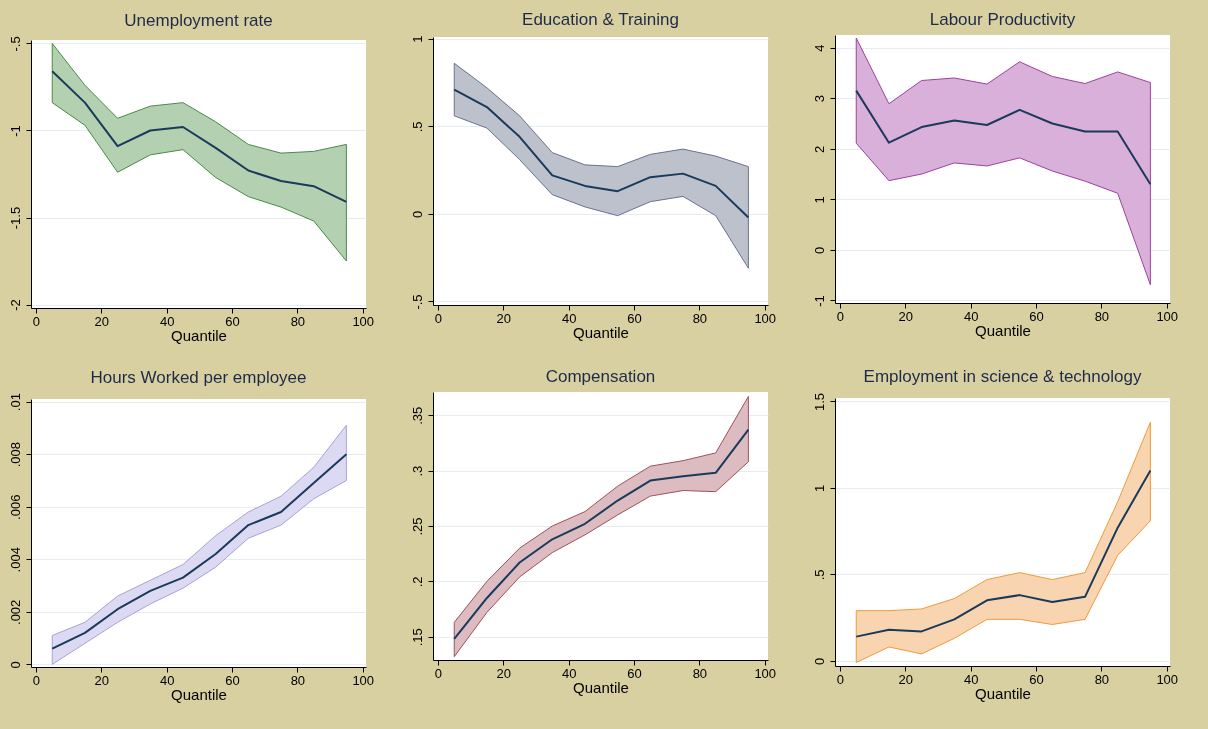  Describe the element at coordinates (15, 560) in the screenshot. I see `y-tick-label: .004` at that location.